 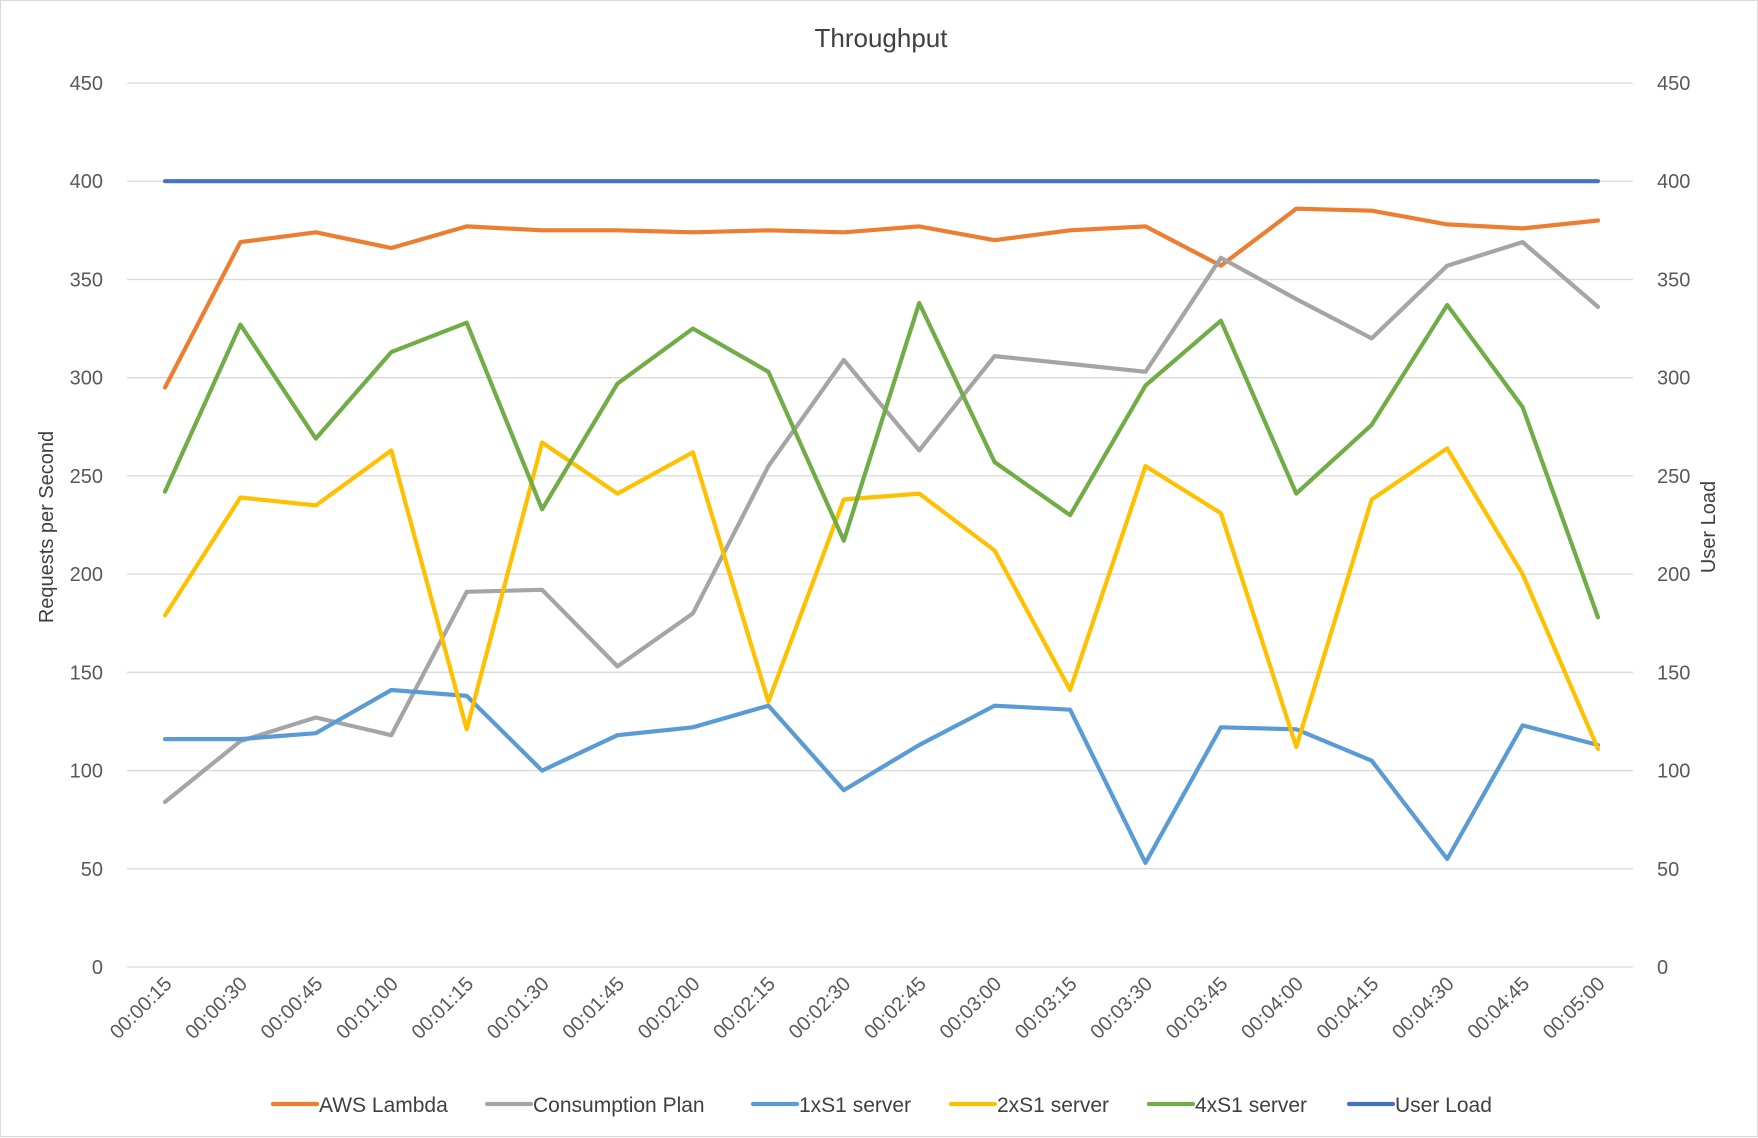 What do you see at coordinates (593, 1008) in the screenshot?
I see `x-tick-label: 00:01:45` at bounding box center [593, 1008].